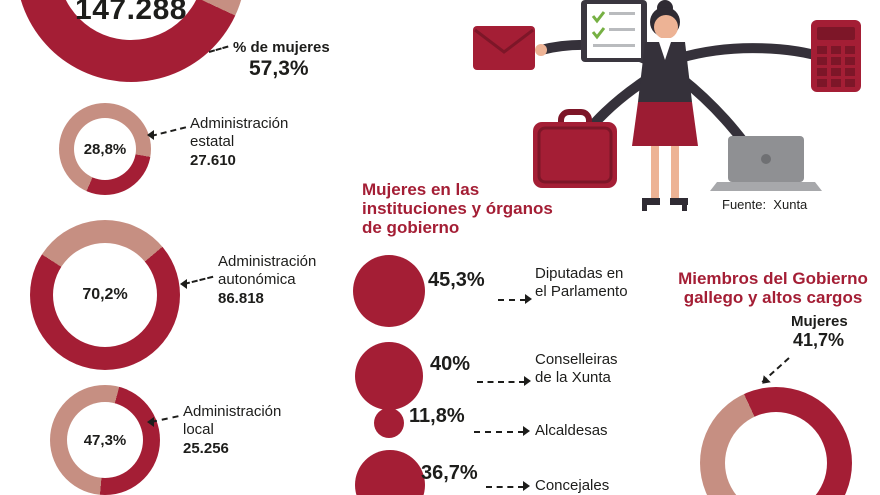 The image size is (880, 495). What do you see at coordinates (581, 291) in the screenshot?
I see `label-line: el Parlamento` at bounding box center [581, 291].